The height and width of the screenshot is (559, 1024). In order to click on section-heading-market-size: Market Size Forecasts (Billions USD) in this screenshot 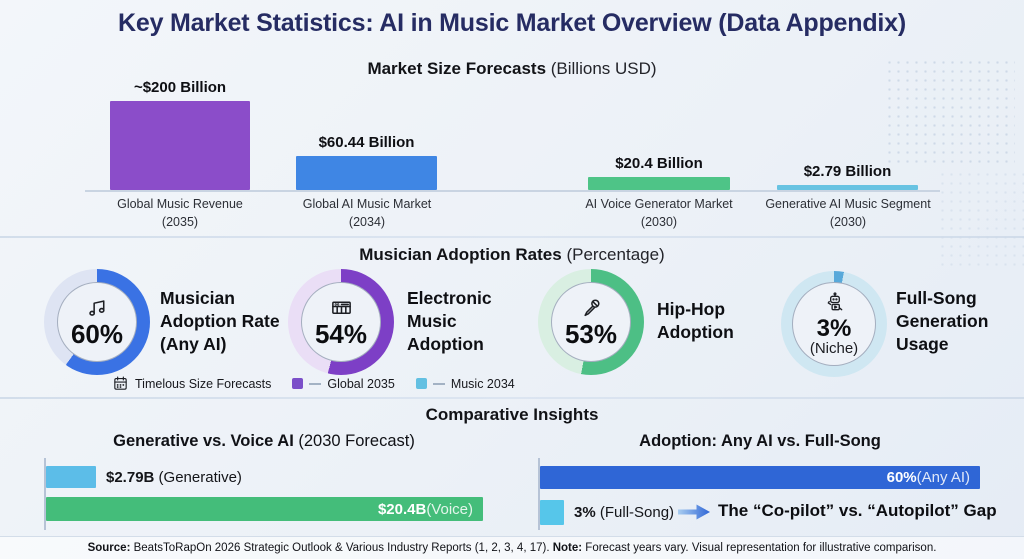, I will do `click(512, 69)`.